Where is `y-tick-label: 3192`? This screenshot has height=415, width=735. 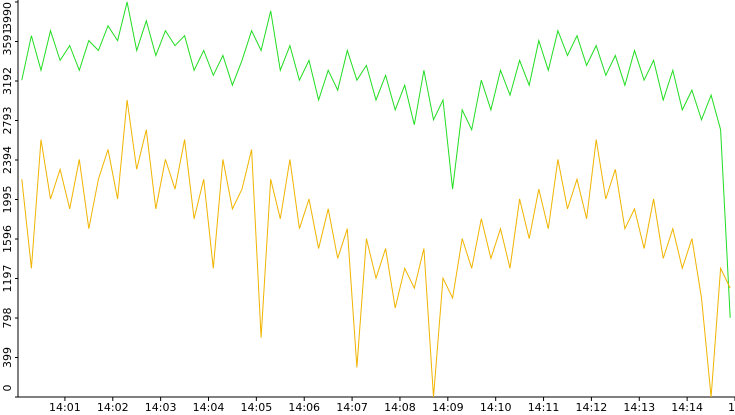
y-tick-label: 3192 is located at coordinates (7, 81).